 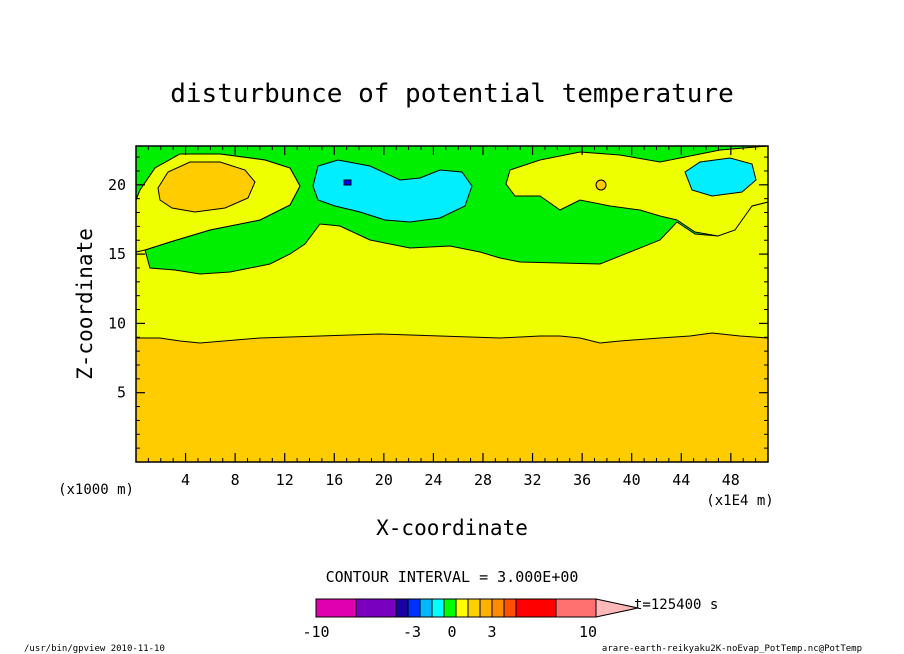 What do you see at coordinates (433, 480) in the screenshot?
I see `x-tick-label: 24` at bounding box center [433, 480].